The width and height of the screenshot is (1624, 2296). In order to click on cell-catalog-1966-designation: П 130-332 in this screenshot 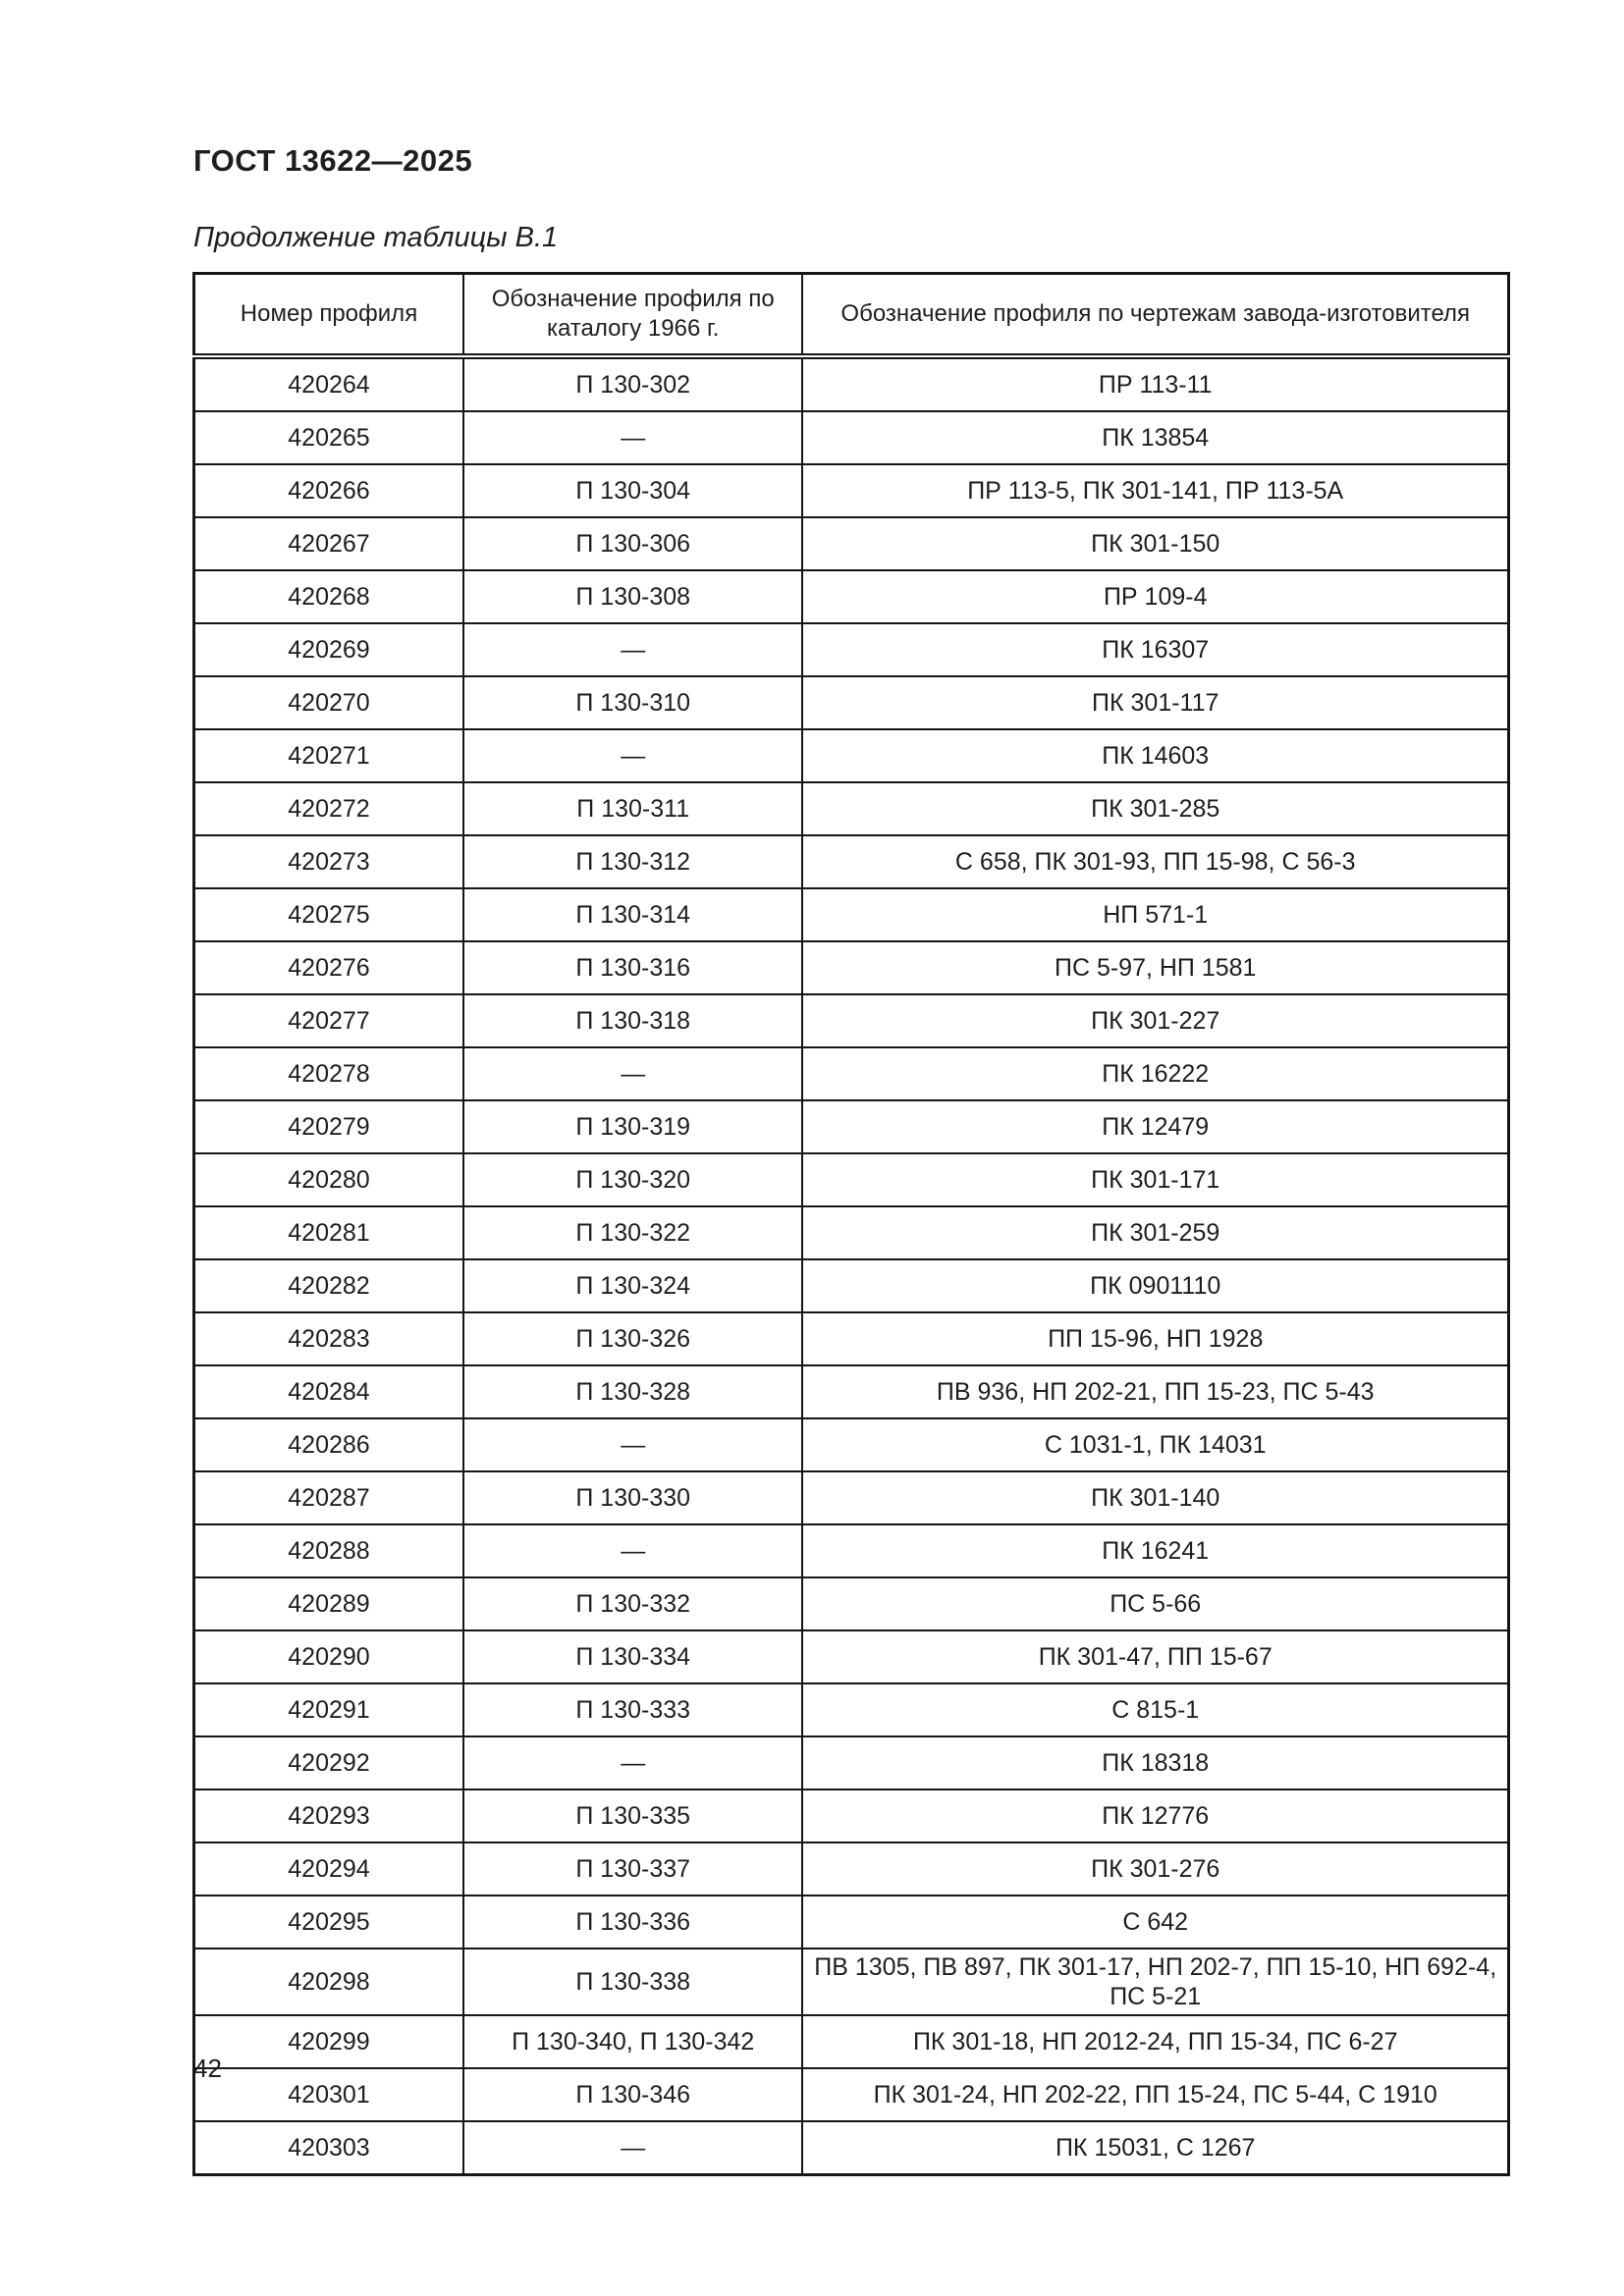, I will do `click(632, 1604)`.